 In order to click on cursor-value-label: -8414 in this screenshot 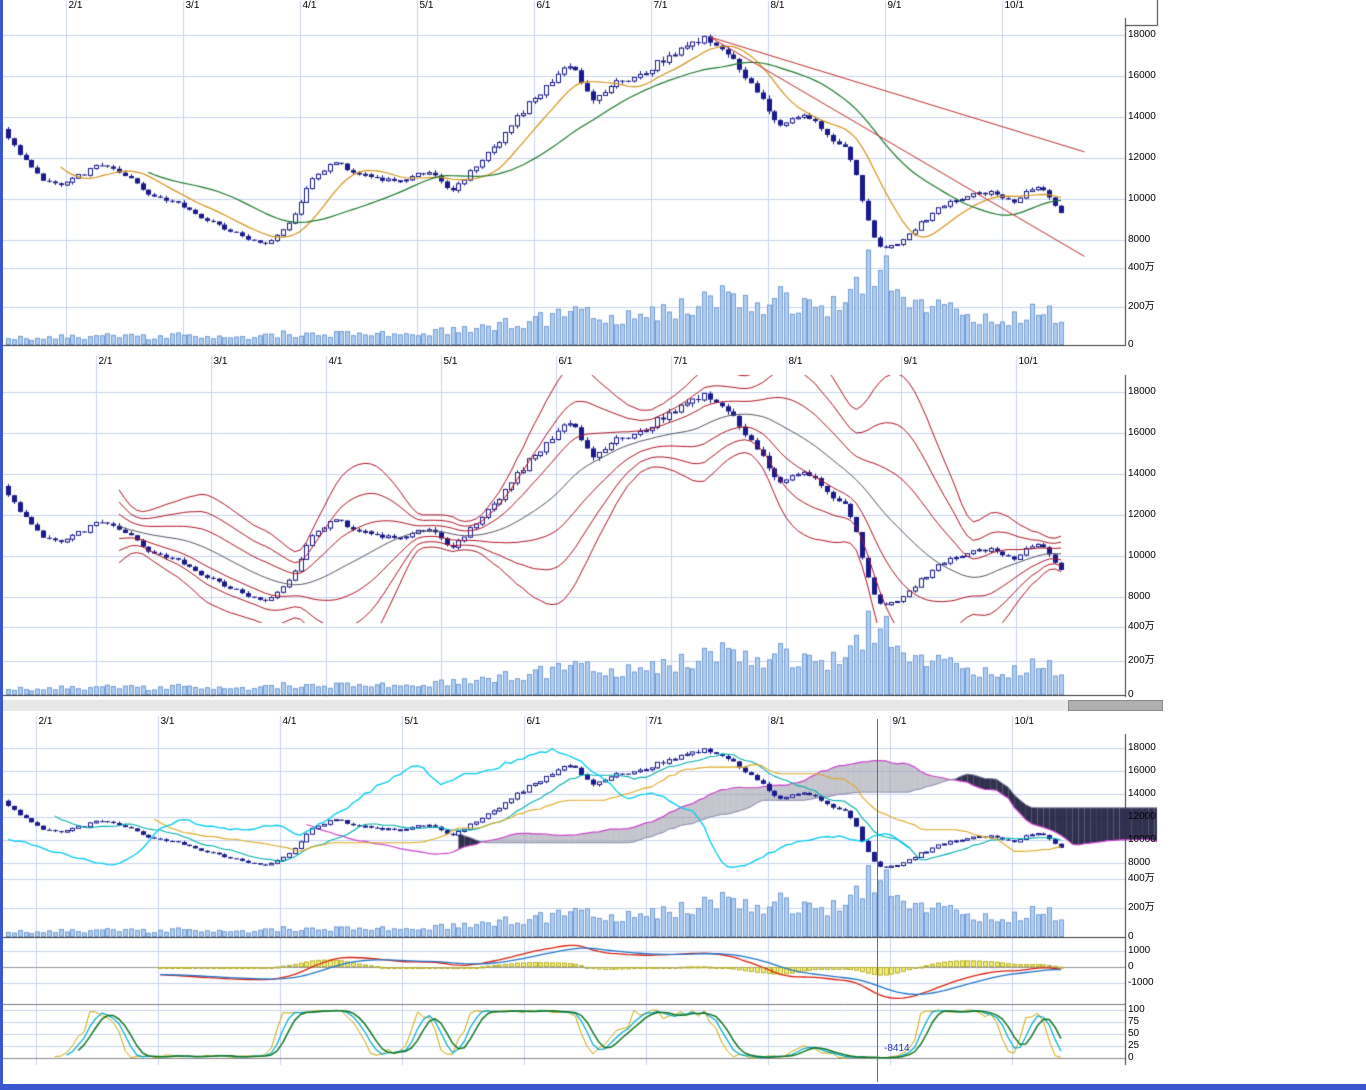, I will do `click(897, 1048)`.